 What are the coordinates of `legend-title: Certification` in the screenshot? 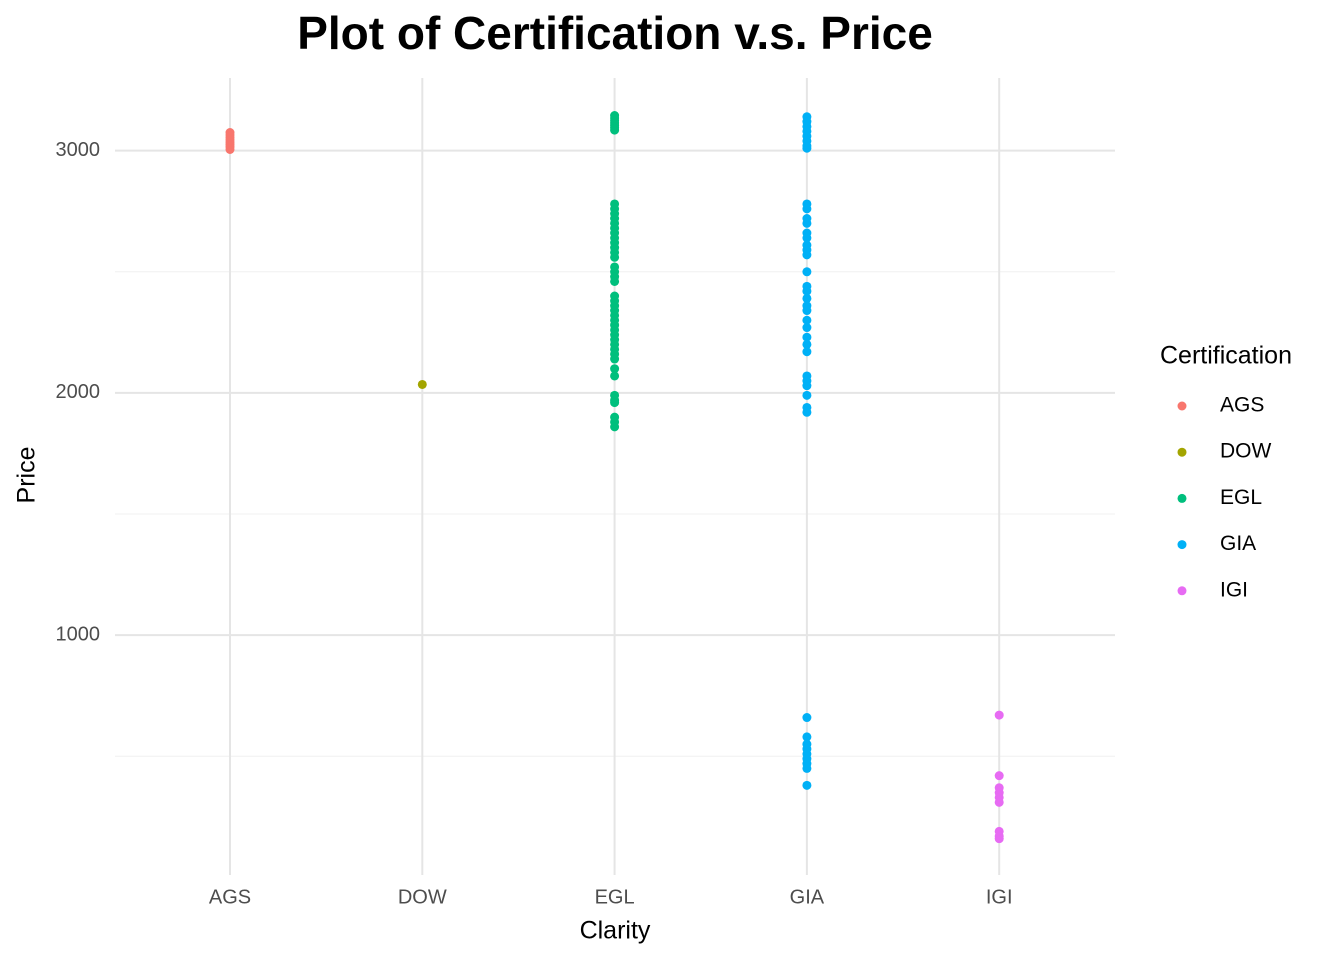 It's located at (1226, 356).